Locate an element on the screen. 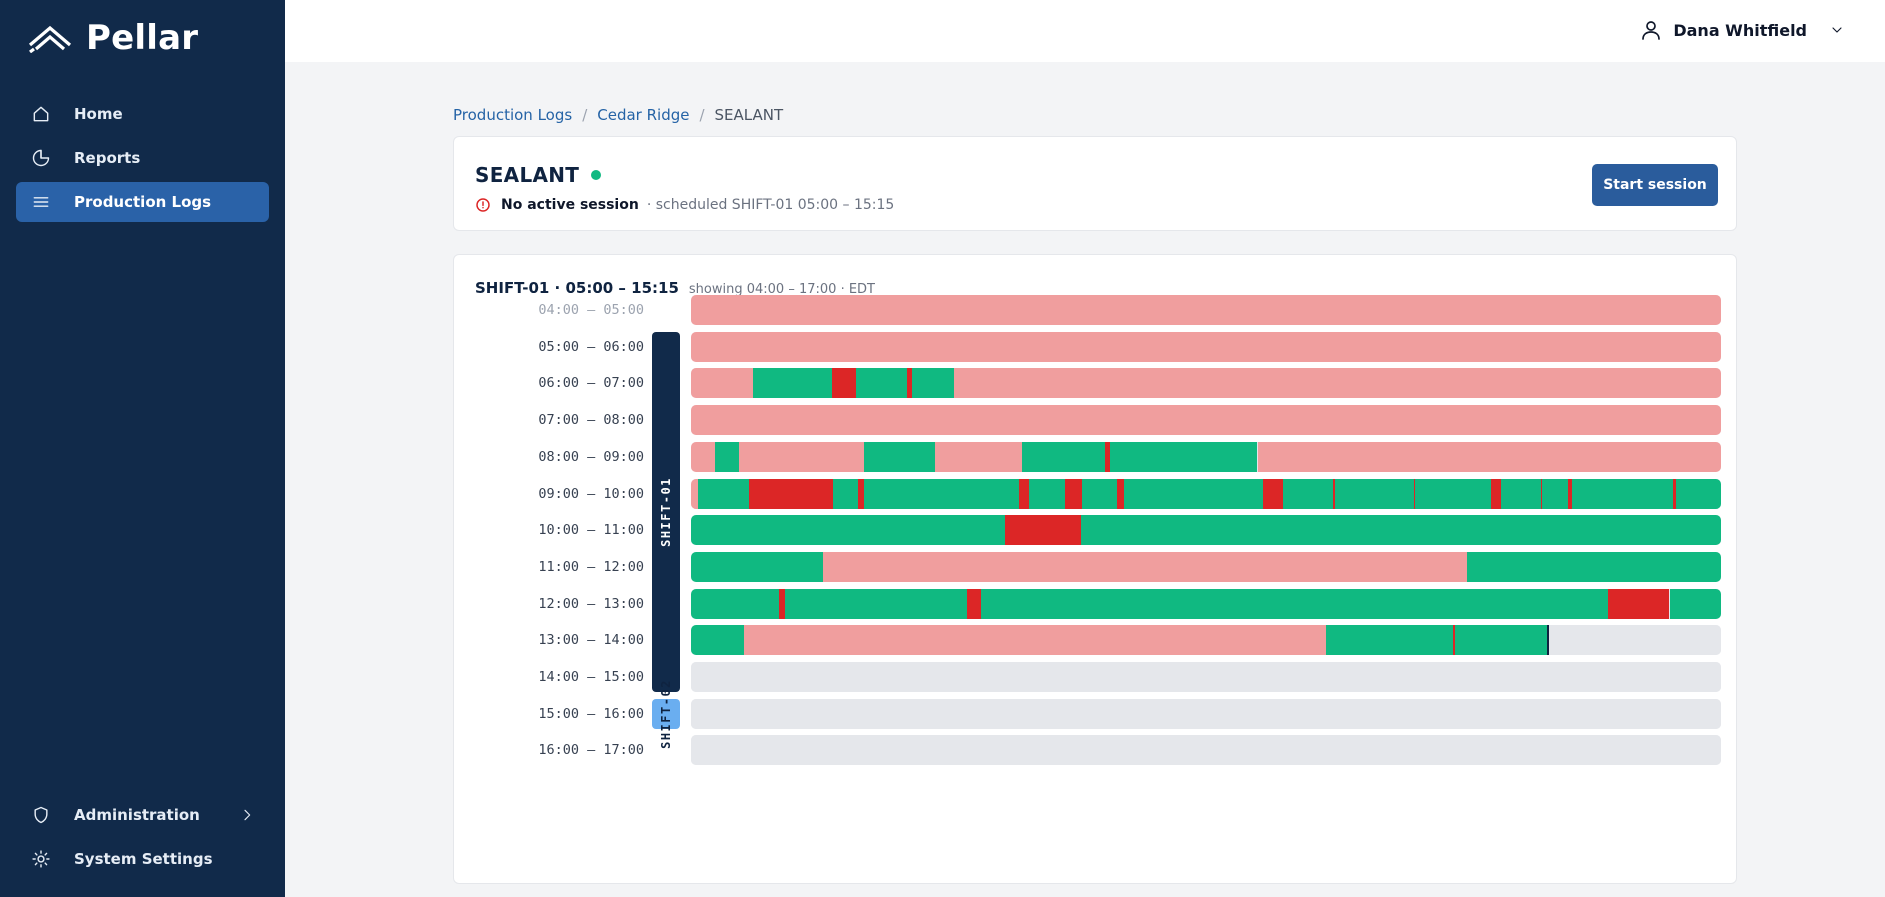  sidebar-item-system-settings: System Settings is located at coordinates (142, 859).